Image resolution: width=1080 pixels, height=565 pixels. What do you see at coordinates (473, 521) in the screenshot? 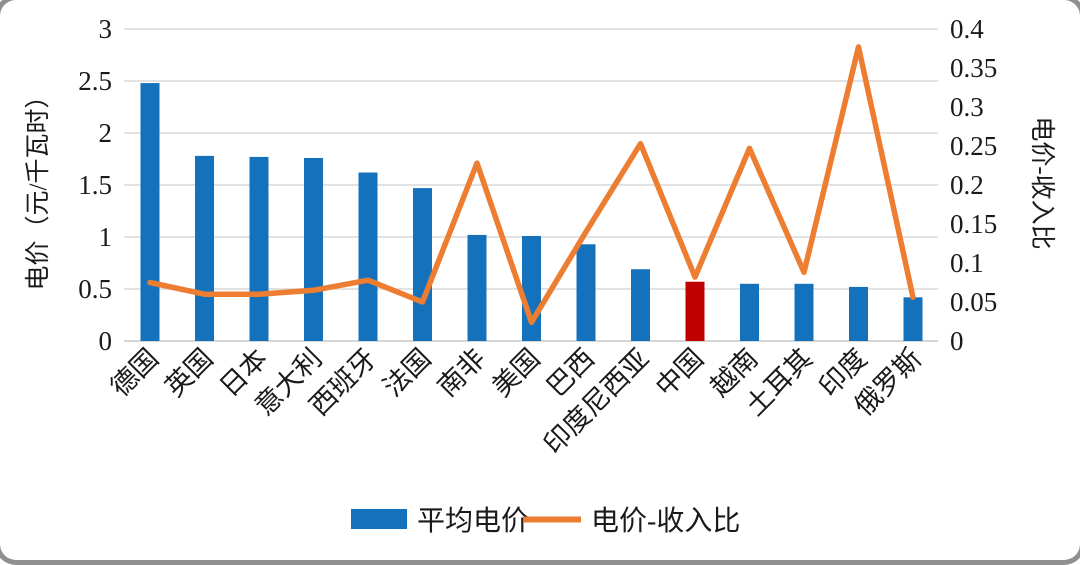
I see `legend-bar-label: 平均电价` at bounding box center [473, 521].